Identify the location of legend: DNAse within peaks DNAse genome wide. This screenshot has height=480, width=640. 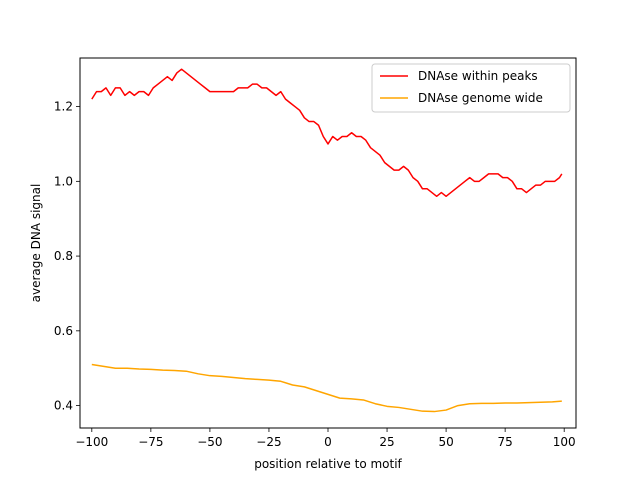
(471, 88).